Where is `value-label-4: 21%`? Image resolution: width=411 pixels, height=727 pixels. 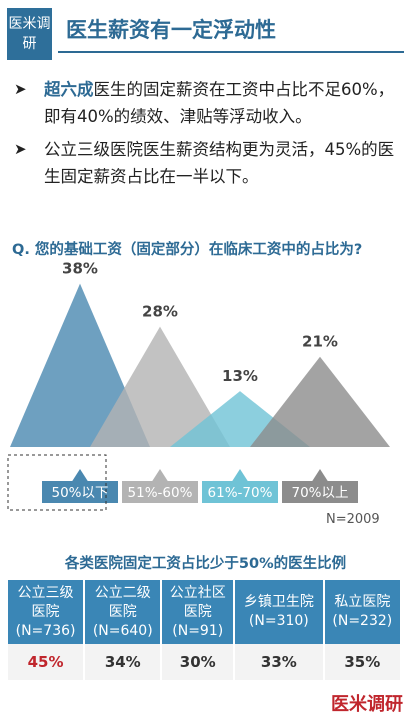 value-label-4: 21% is located at coordinates (320, 342).